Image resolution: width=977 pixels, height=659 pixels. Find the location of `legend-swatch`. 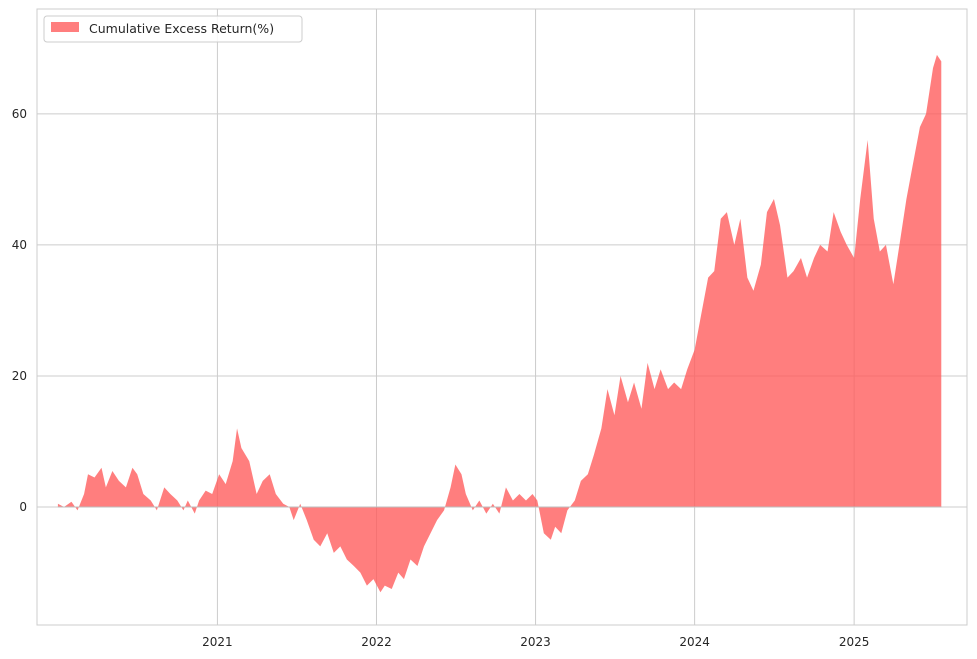

legend-swatch is located at coordinates (65, 27).